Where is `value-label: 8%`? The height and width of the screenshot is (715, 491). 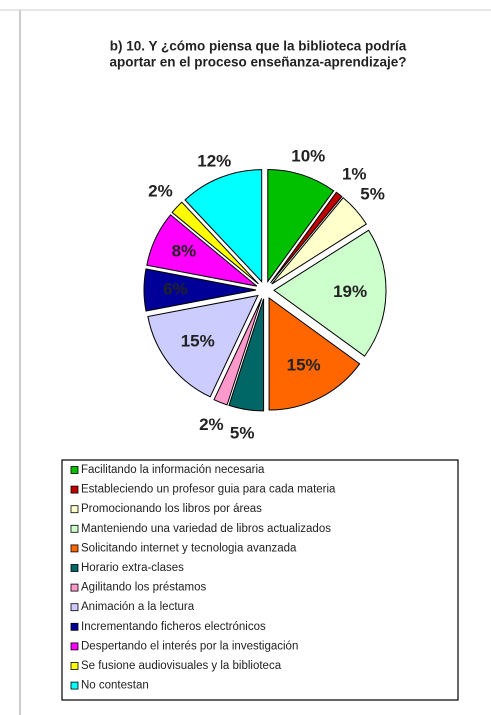 value-label: 8% is located at coordinates (184, 250).